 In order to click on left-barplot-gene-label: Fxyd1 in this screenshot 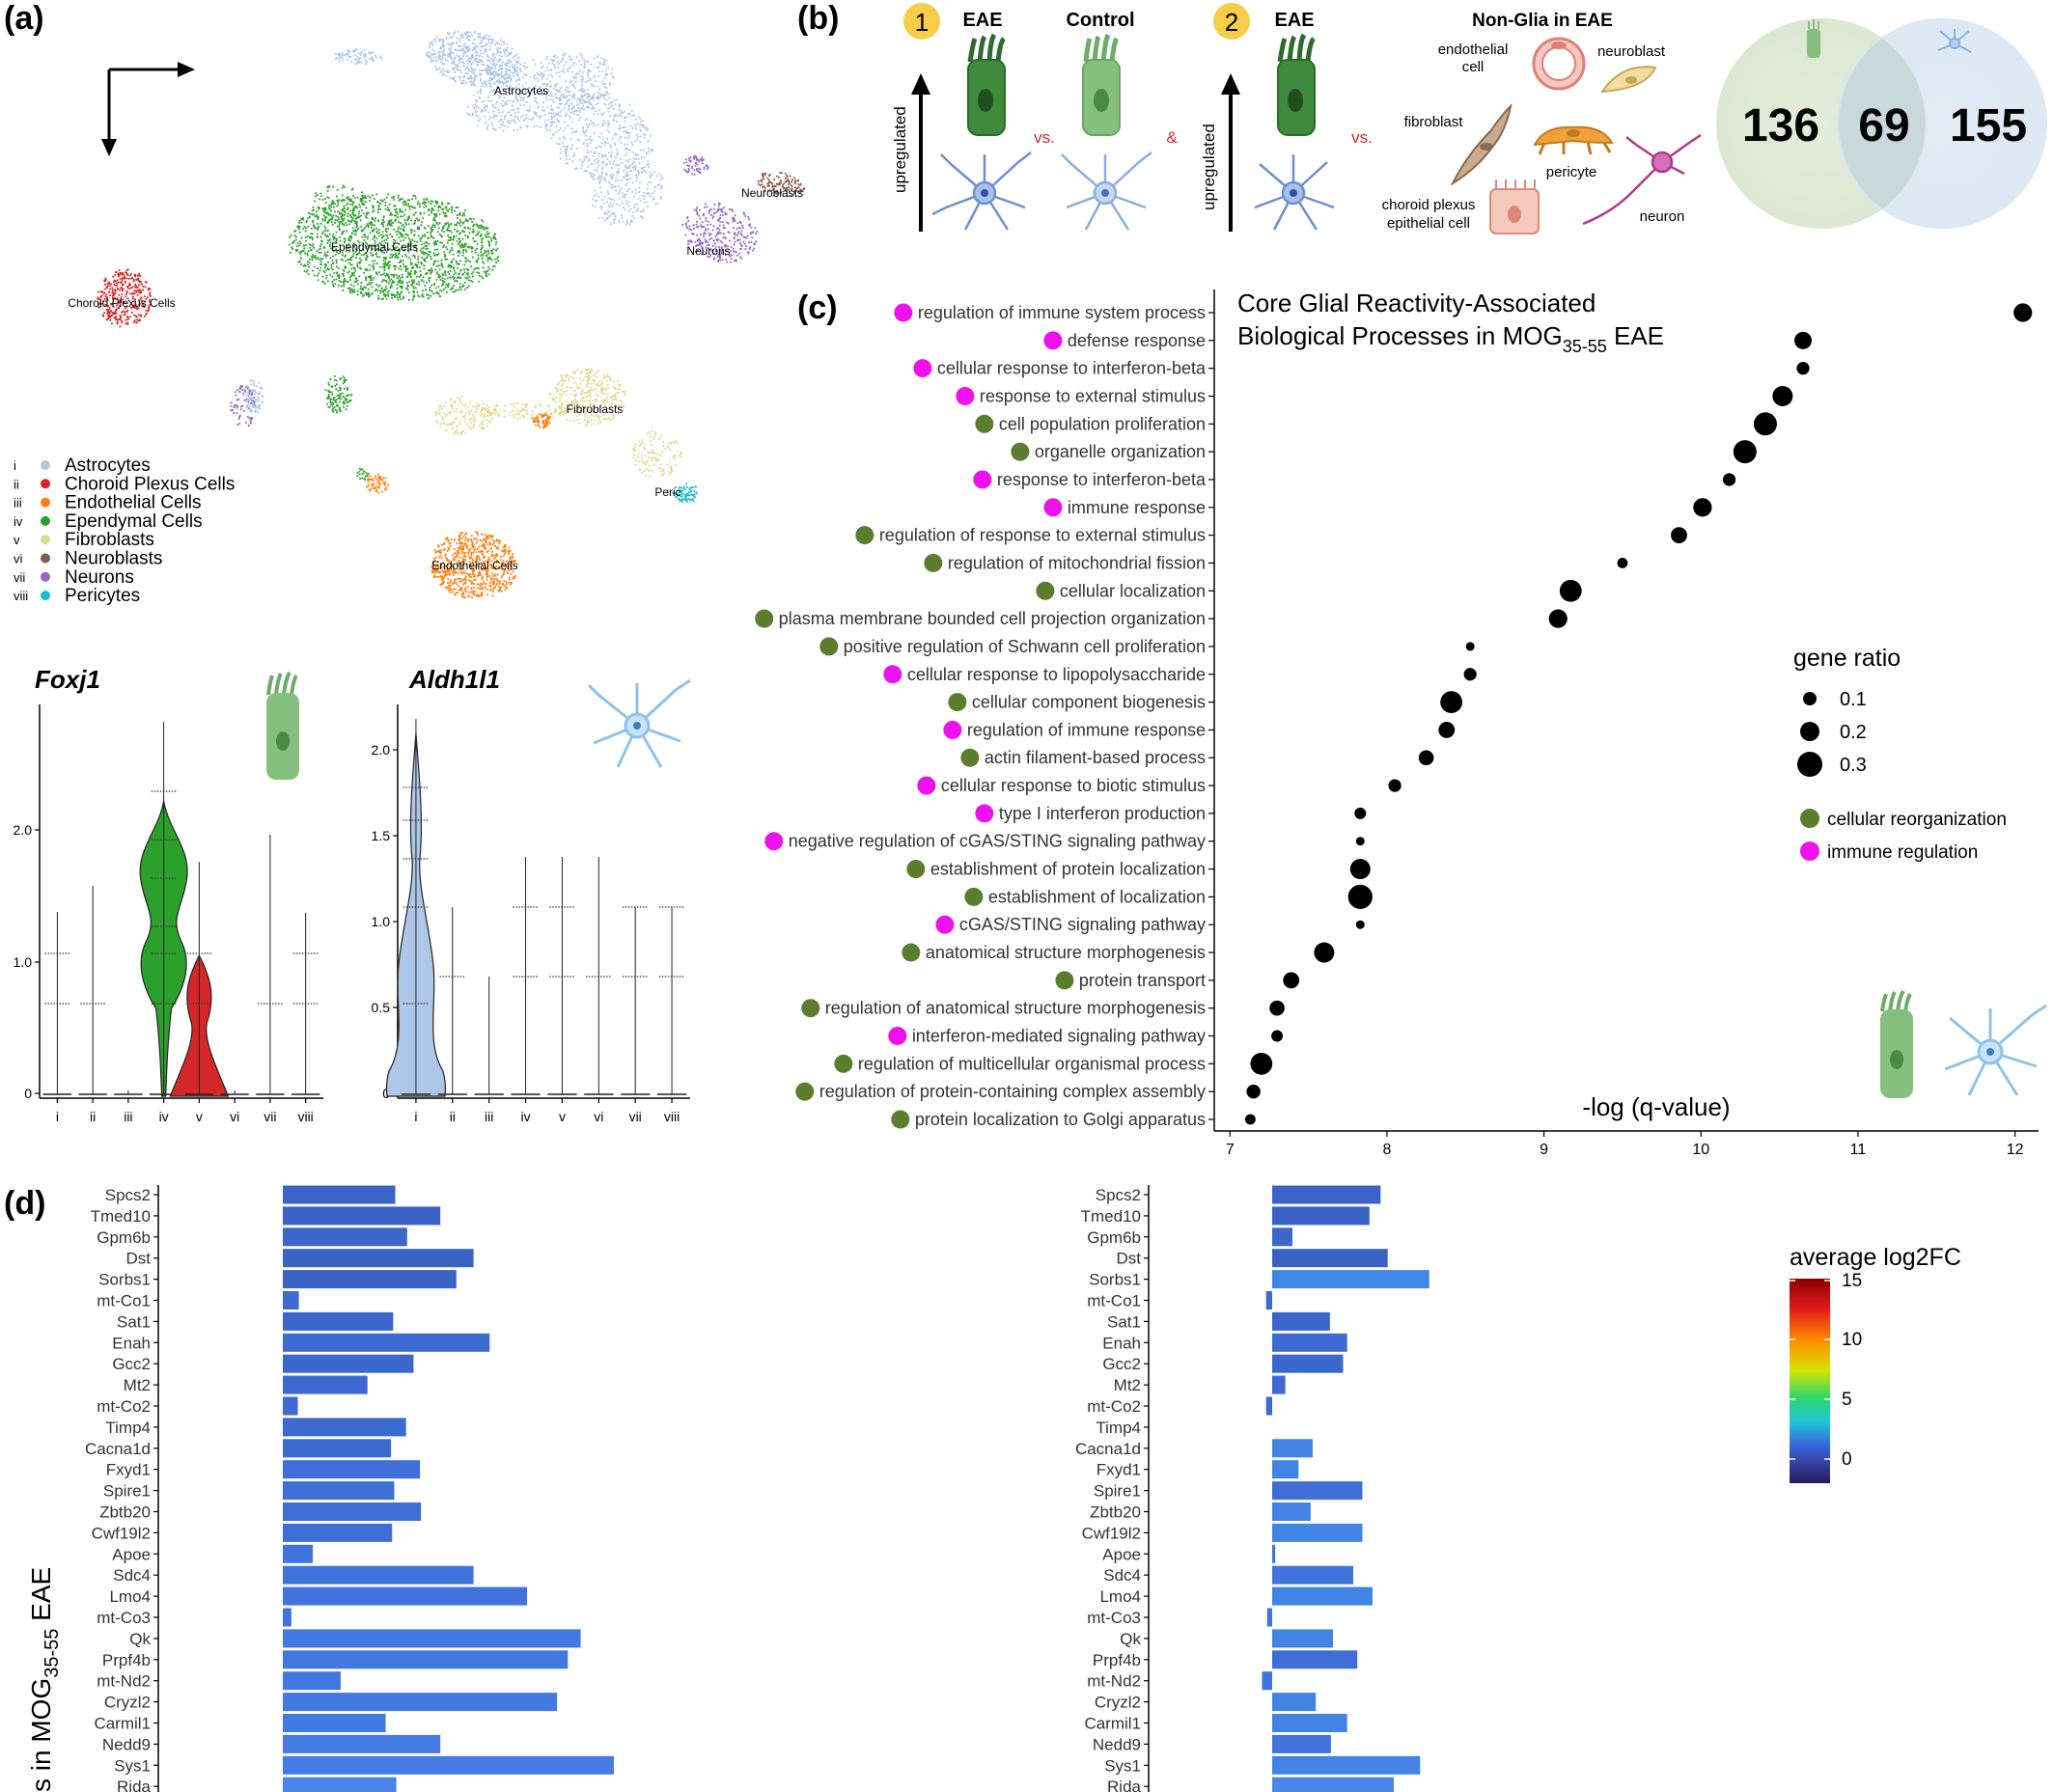, I will do `click(128, 1470)`.